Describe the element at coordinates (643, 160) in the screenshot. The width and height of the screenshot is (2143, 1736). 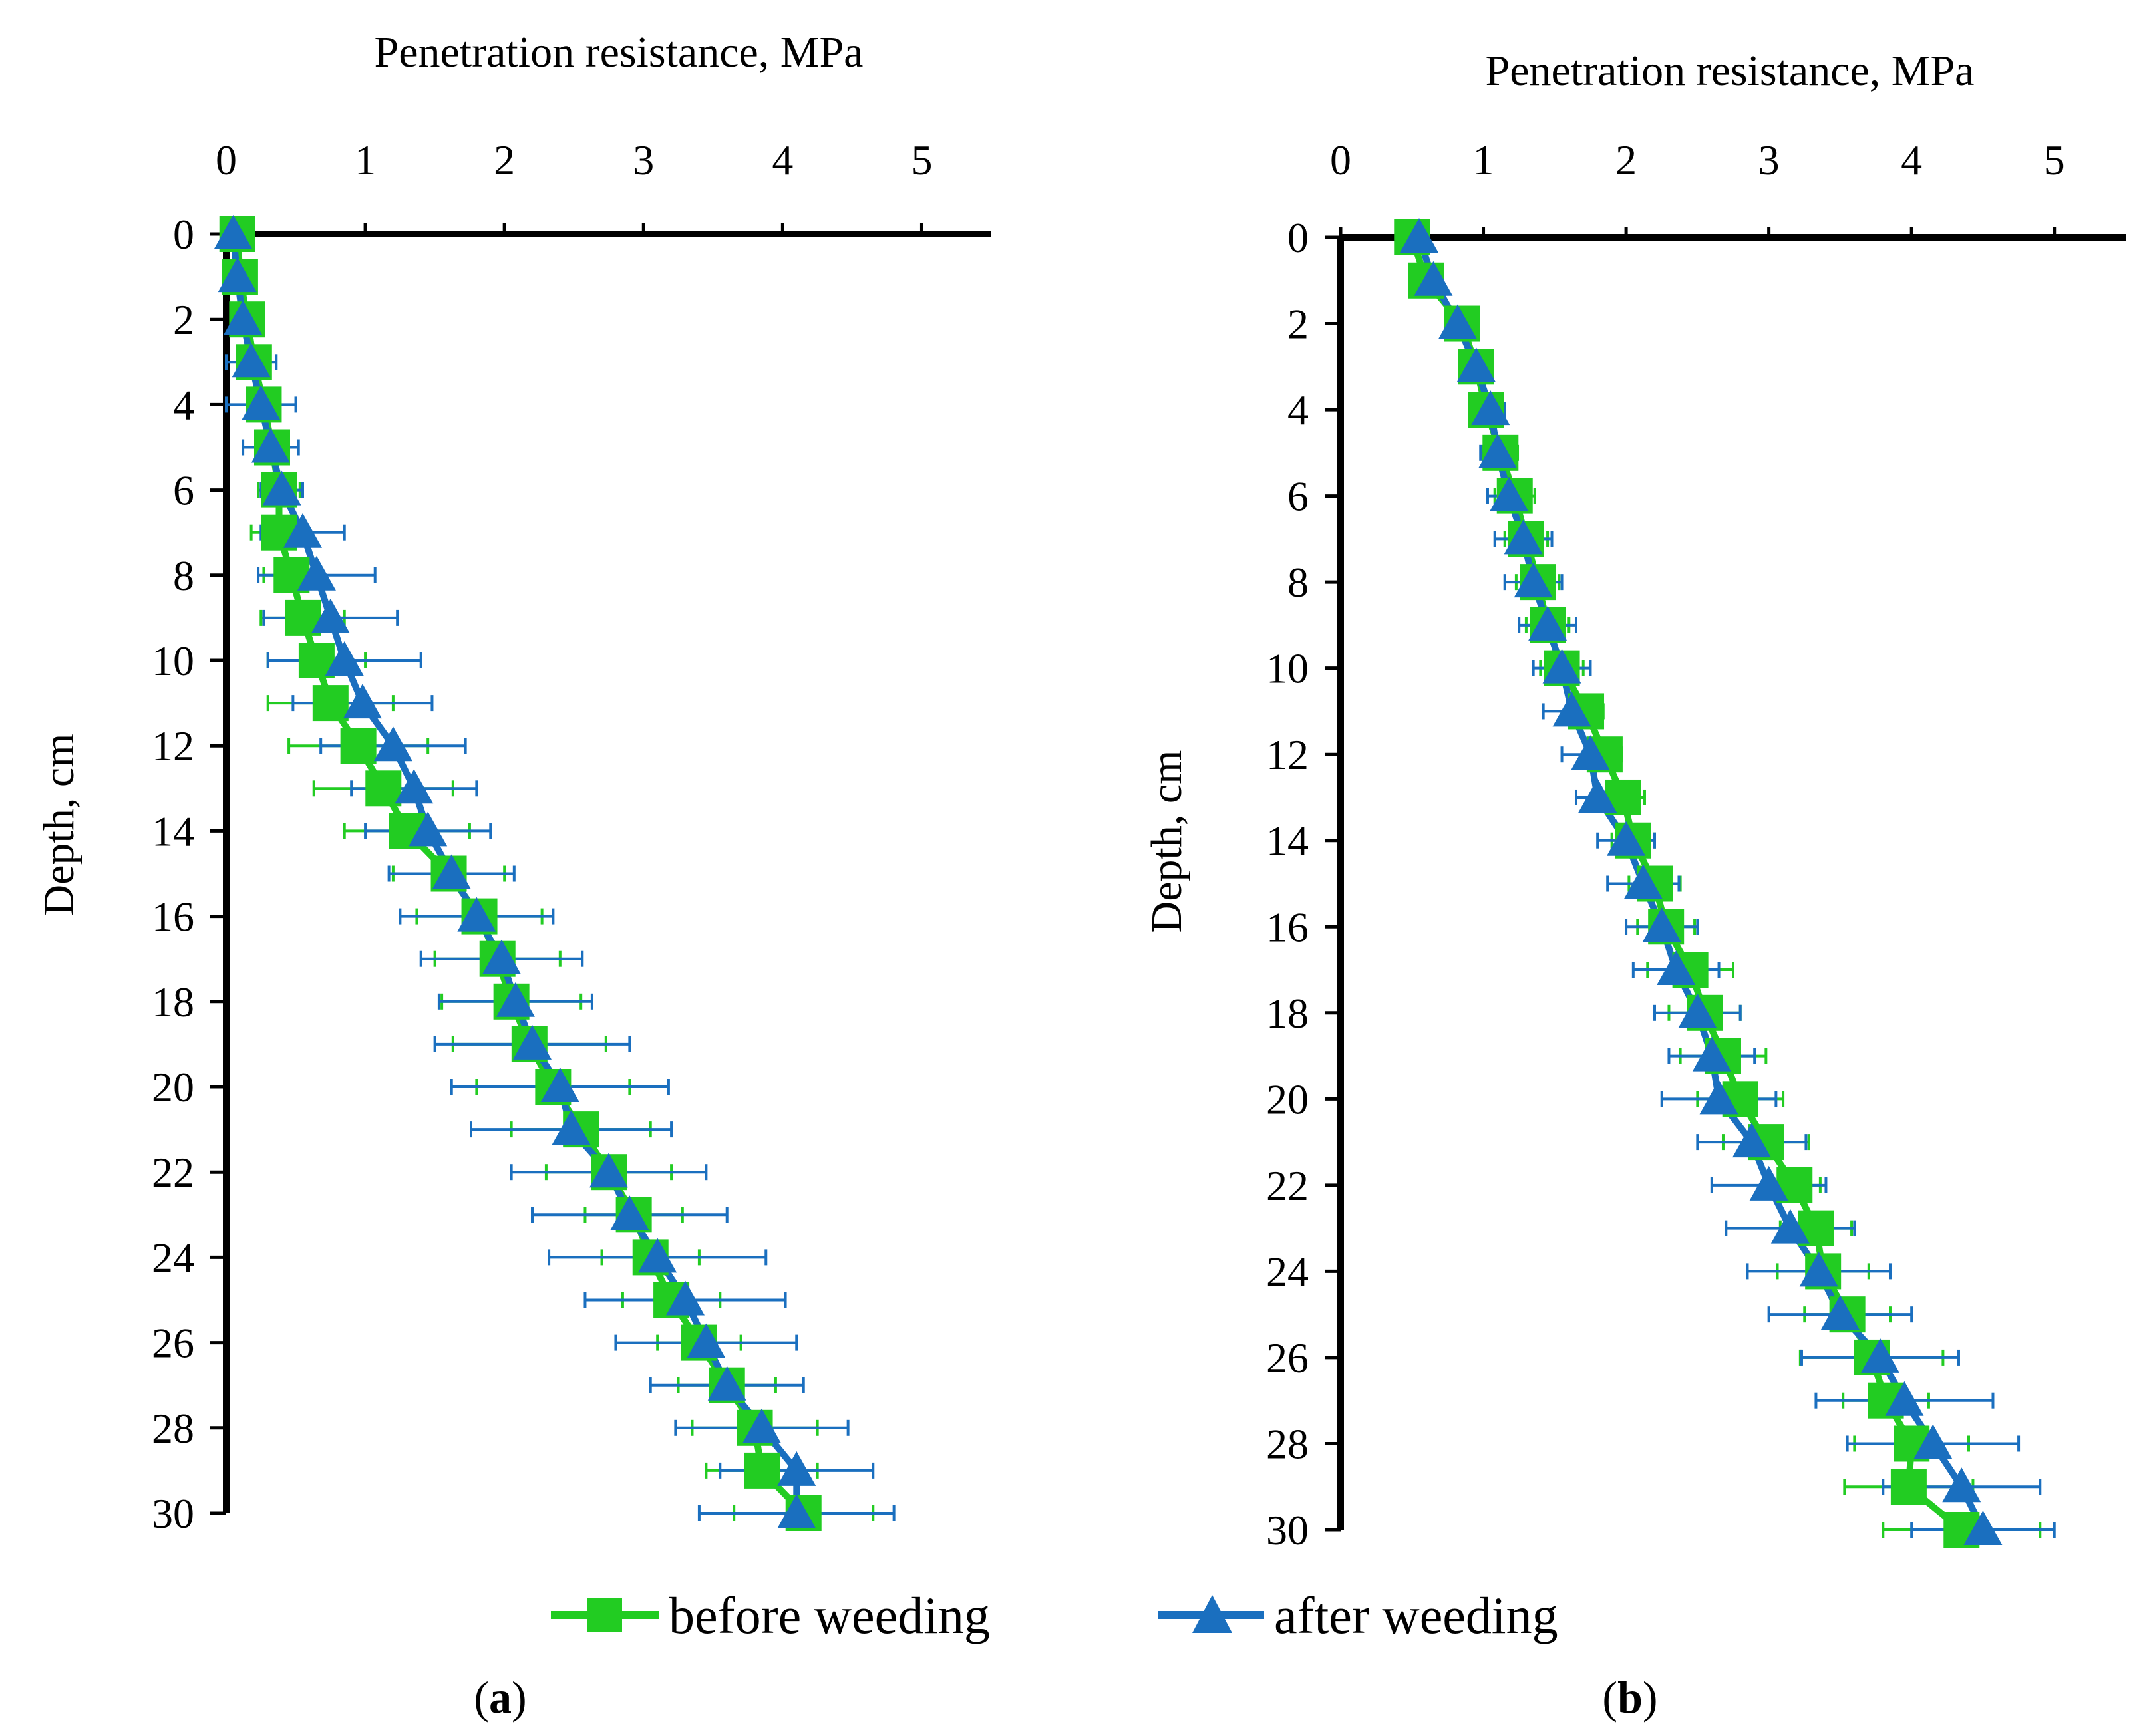
I see `x-tick-label: 3` at that location.